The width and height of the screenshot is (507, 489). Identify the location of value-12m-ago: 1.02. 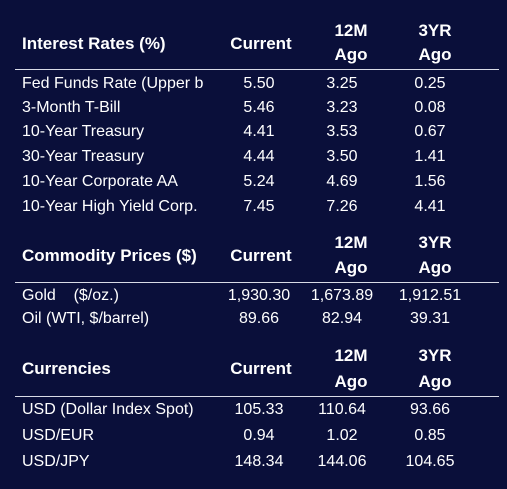
(342, 435).